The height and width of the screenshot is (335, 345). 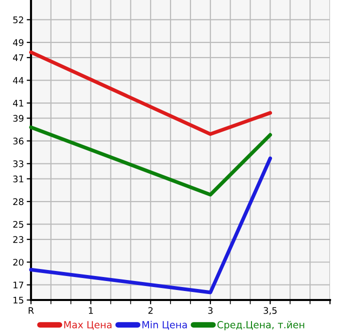 I want to click on y-tick-label: 20, so click(x=18, y=262).